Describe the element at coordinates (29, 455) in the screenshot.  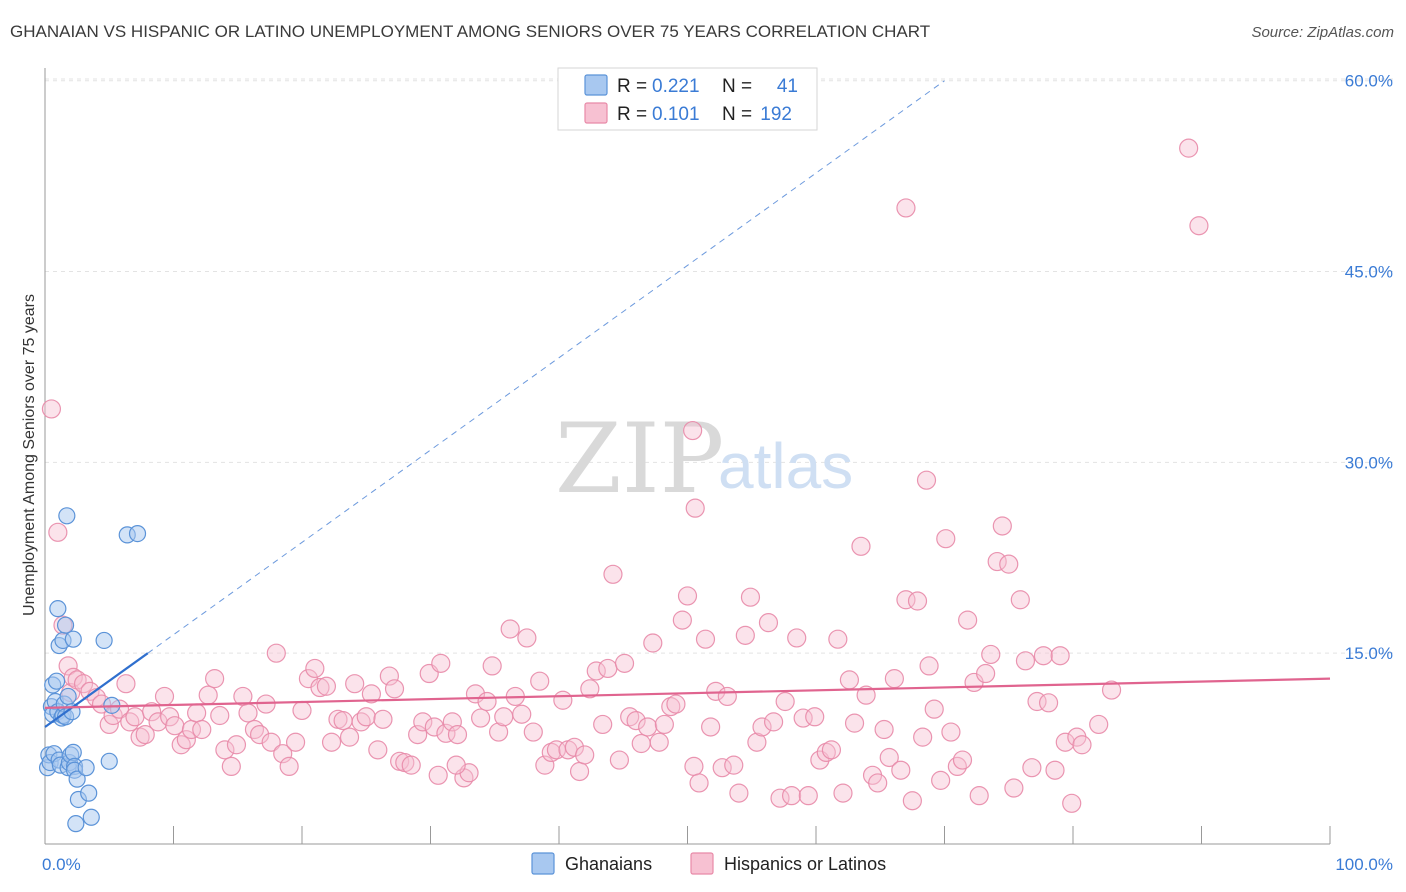
I see `y-axis-label: Unemployment Among Seniors over 75 years` at that location.